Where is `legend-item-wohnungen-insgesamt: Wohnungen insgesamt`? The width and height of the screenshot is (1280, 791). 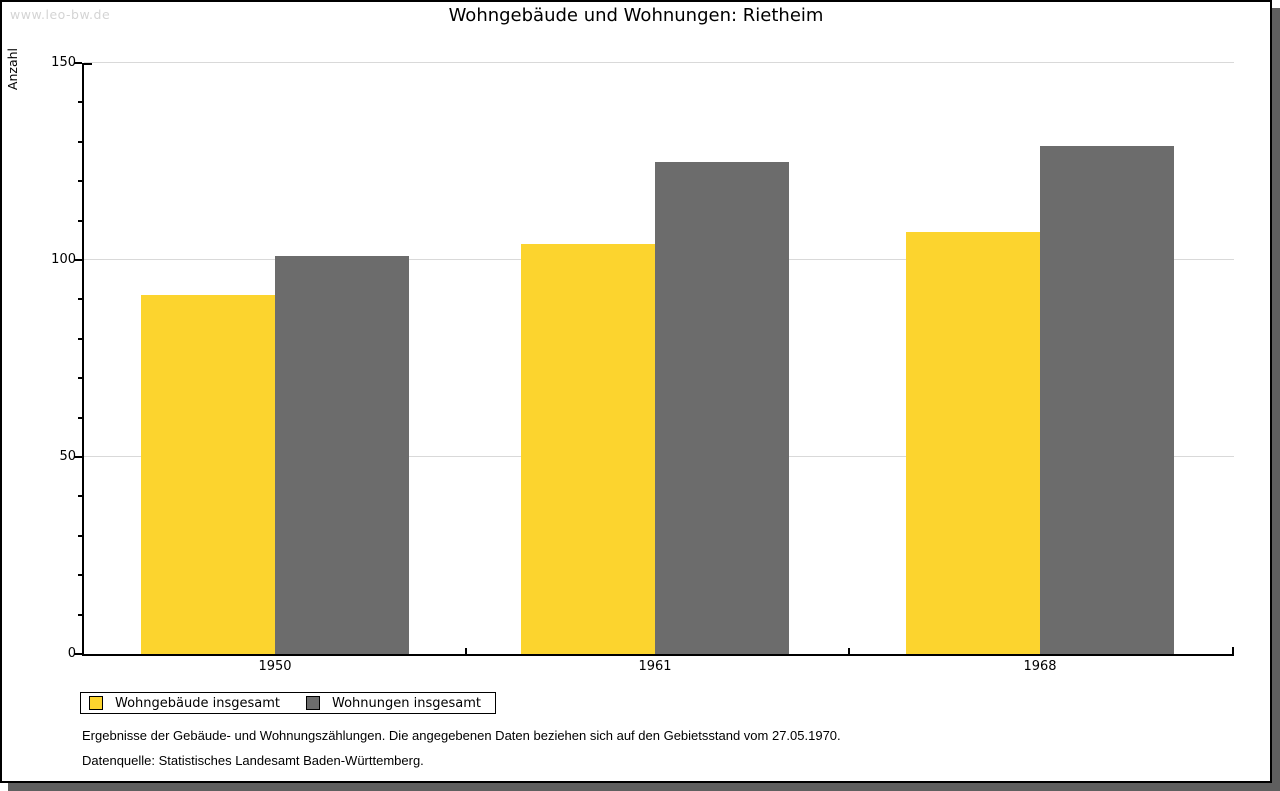 legend-item-wohnungen-insgesamt: Wohnungen insgesamt is located at coordinates (393, 703).